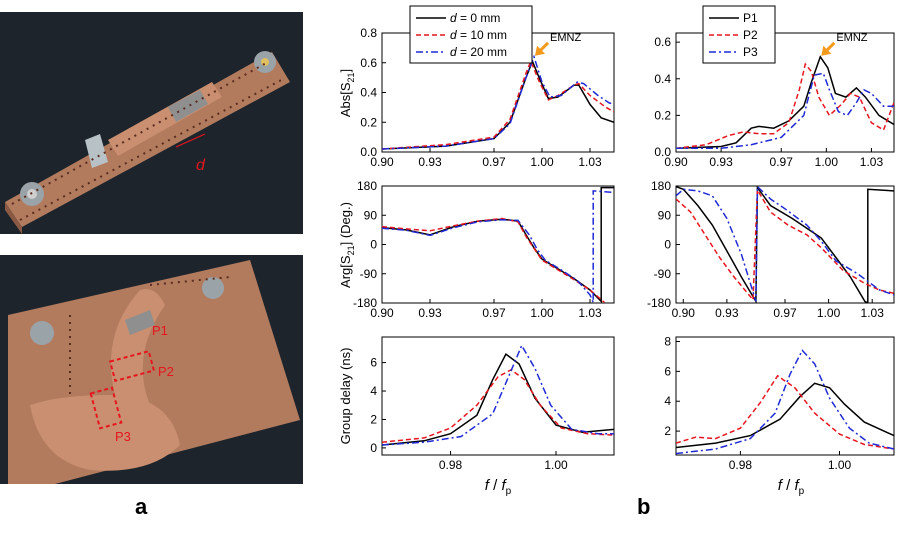 This screenshot has height=535, width=900. Describe the element at coordinates (667, 245) in the screenshot. I see `arg_right-ytick-label: 0` at that location.